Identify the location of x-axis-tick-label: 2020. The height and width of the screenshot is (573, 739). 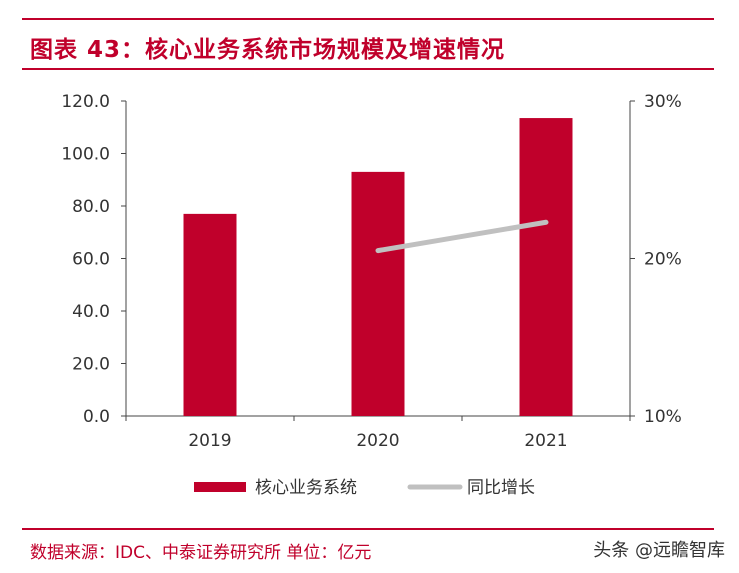
(377, 441).